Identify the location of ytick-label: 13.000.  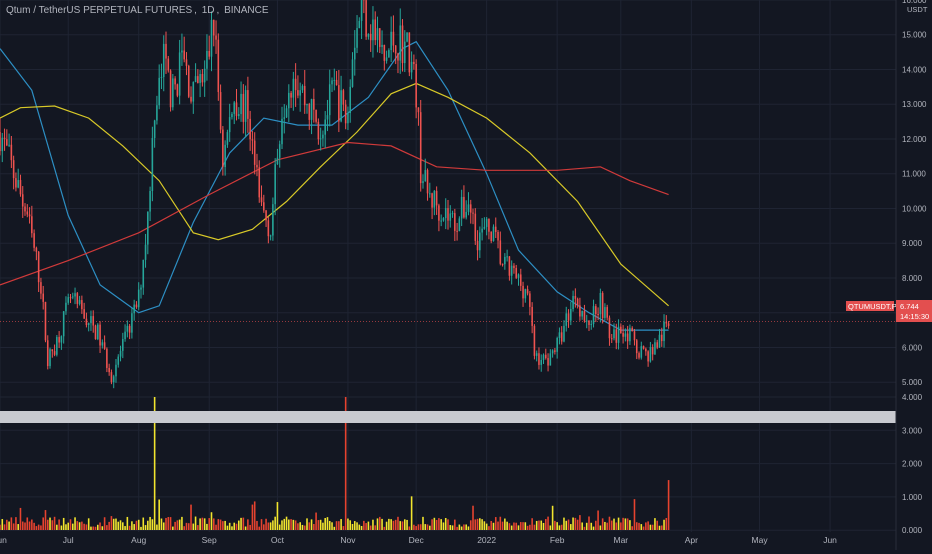
(914, 104).